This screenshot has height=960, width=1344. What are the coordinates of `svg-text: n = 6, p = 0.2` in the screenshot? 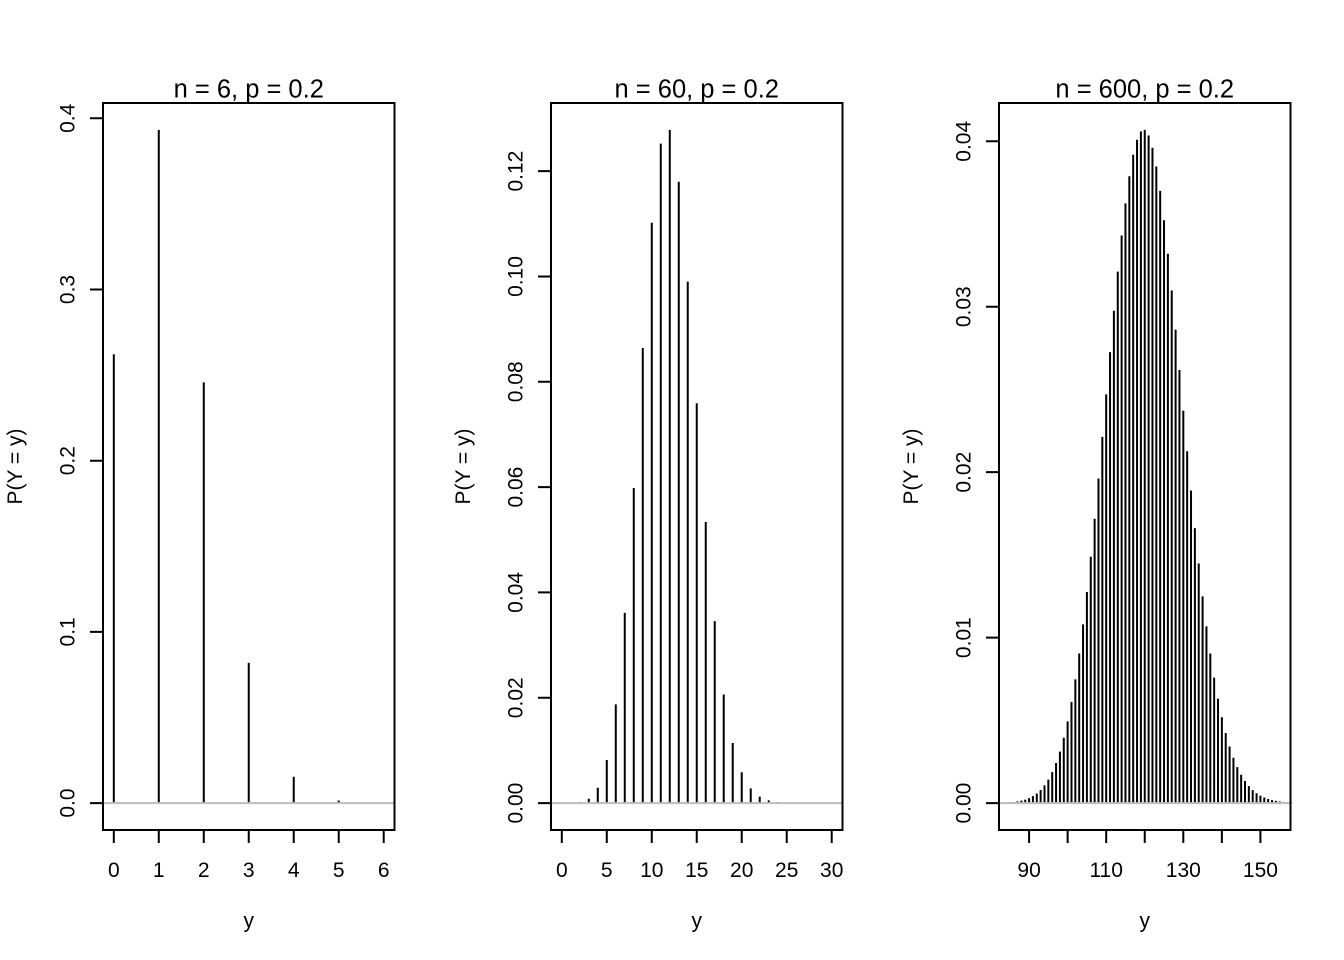 It's located at (249, 89).